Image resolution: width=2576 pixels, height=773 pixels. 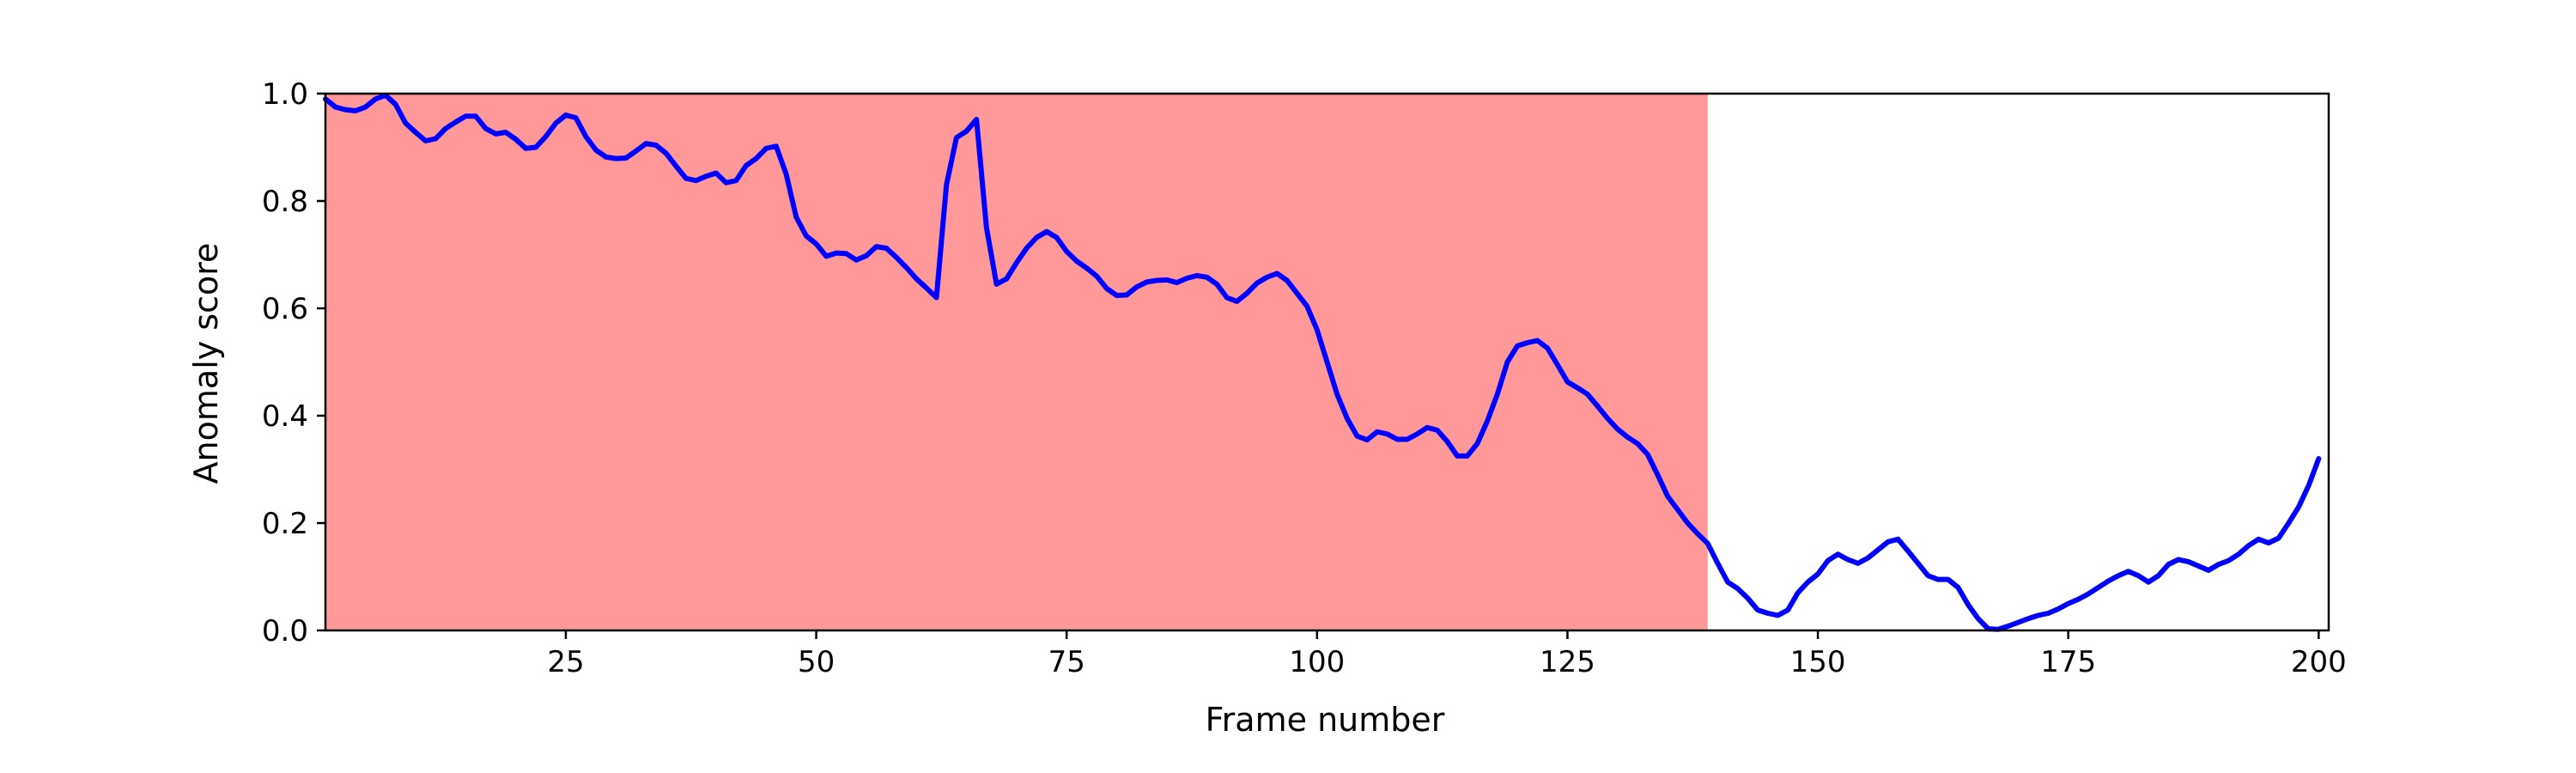 I want to click on y-tick-label: 0.0, so click(x=285, y=631).